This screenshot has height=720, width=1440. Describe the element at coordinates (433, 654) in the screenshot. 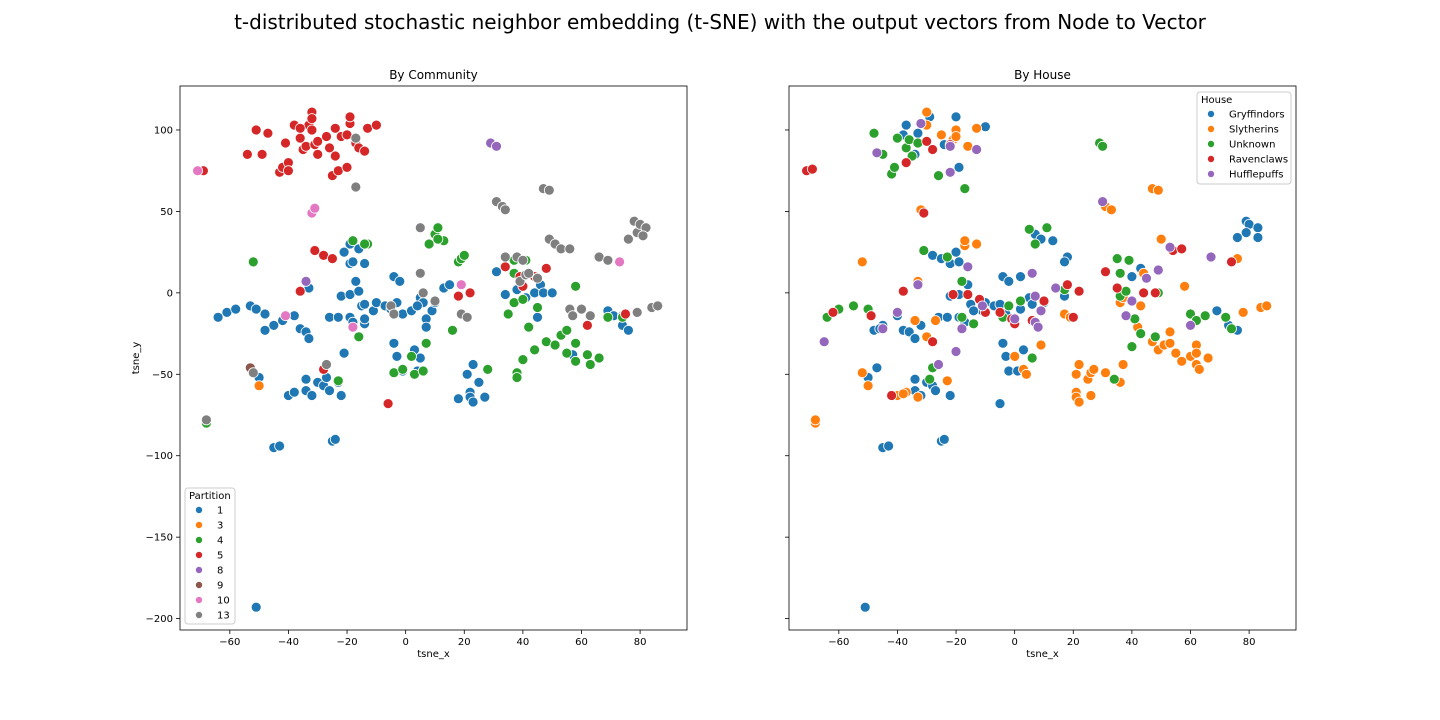

I see `x-axis-label: tsne_x` at that location.